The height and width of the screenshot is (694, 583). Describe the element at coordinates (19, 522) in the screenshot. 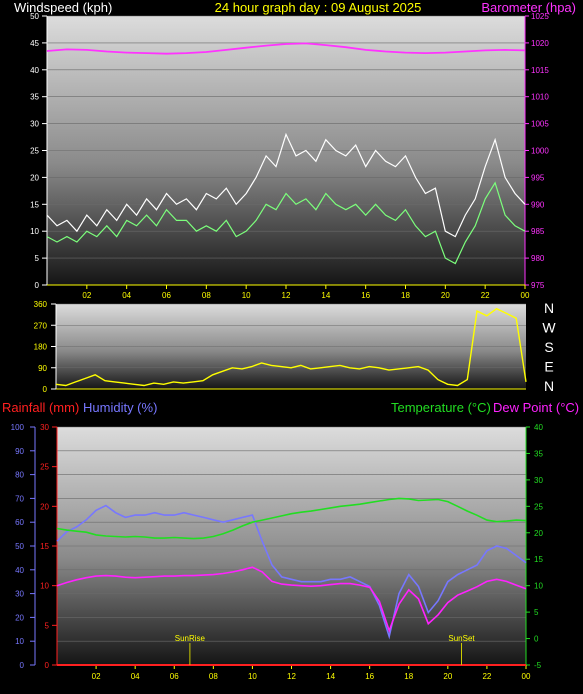

I see `humidity-tick-label: 60` at that location.